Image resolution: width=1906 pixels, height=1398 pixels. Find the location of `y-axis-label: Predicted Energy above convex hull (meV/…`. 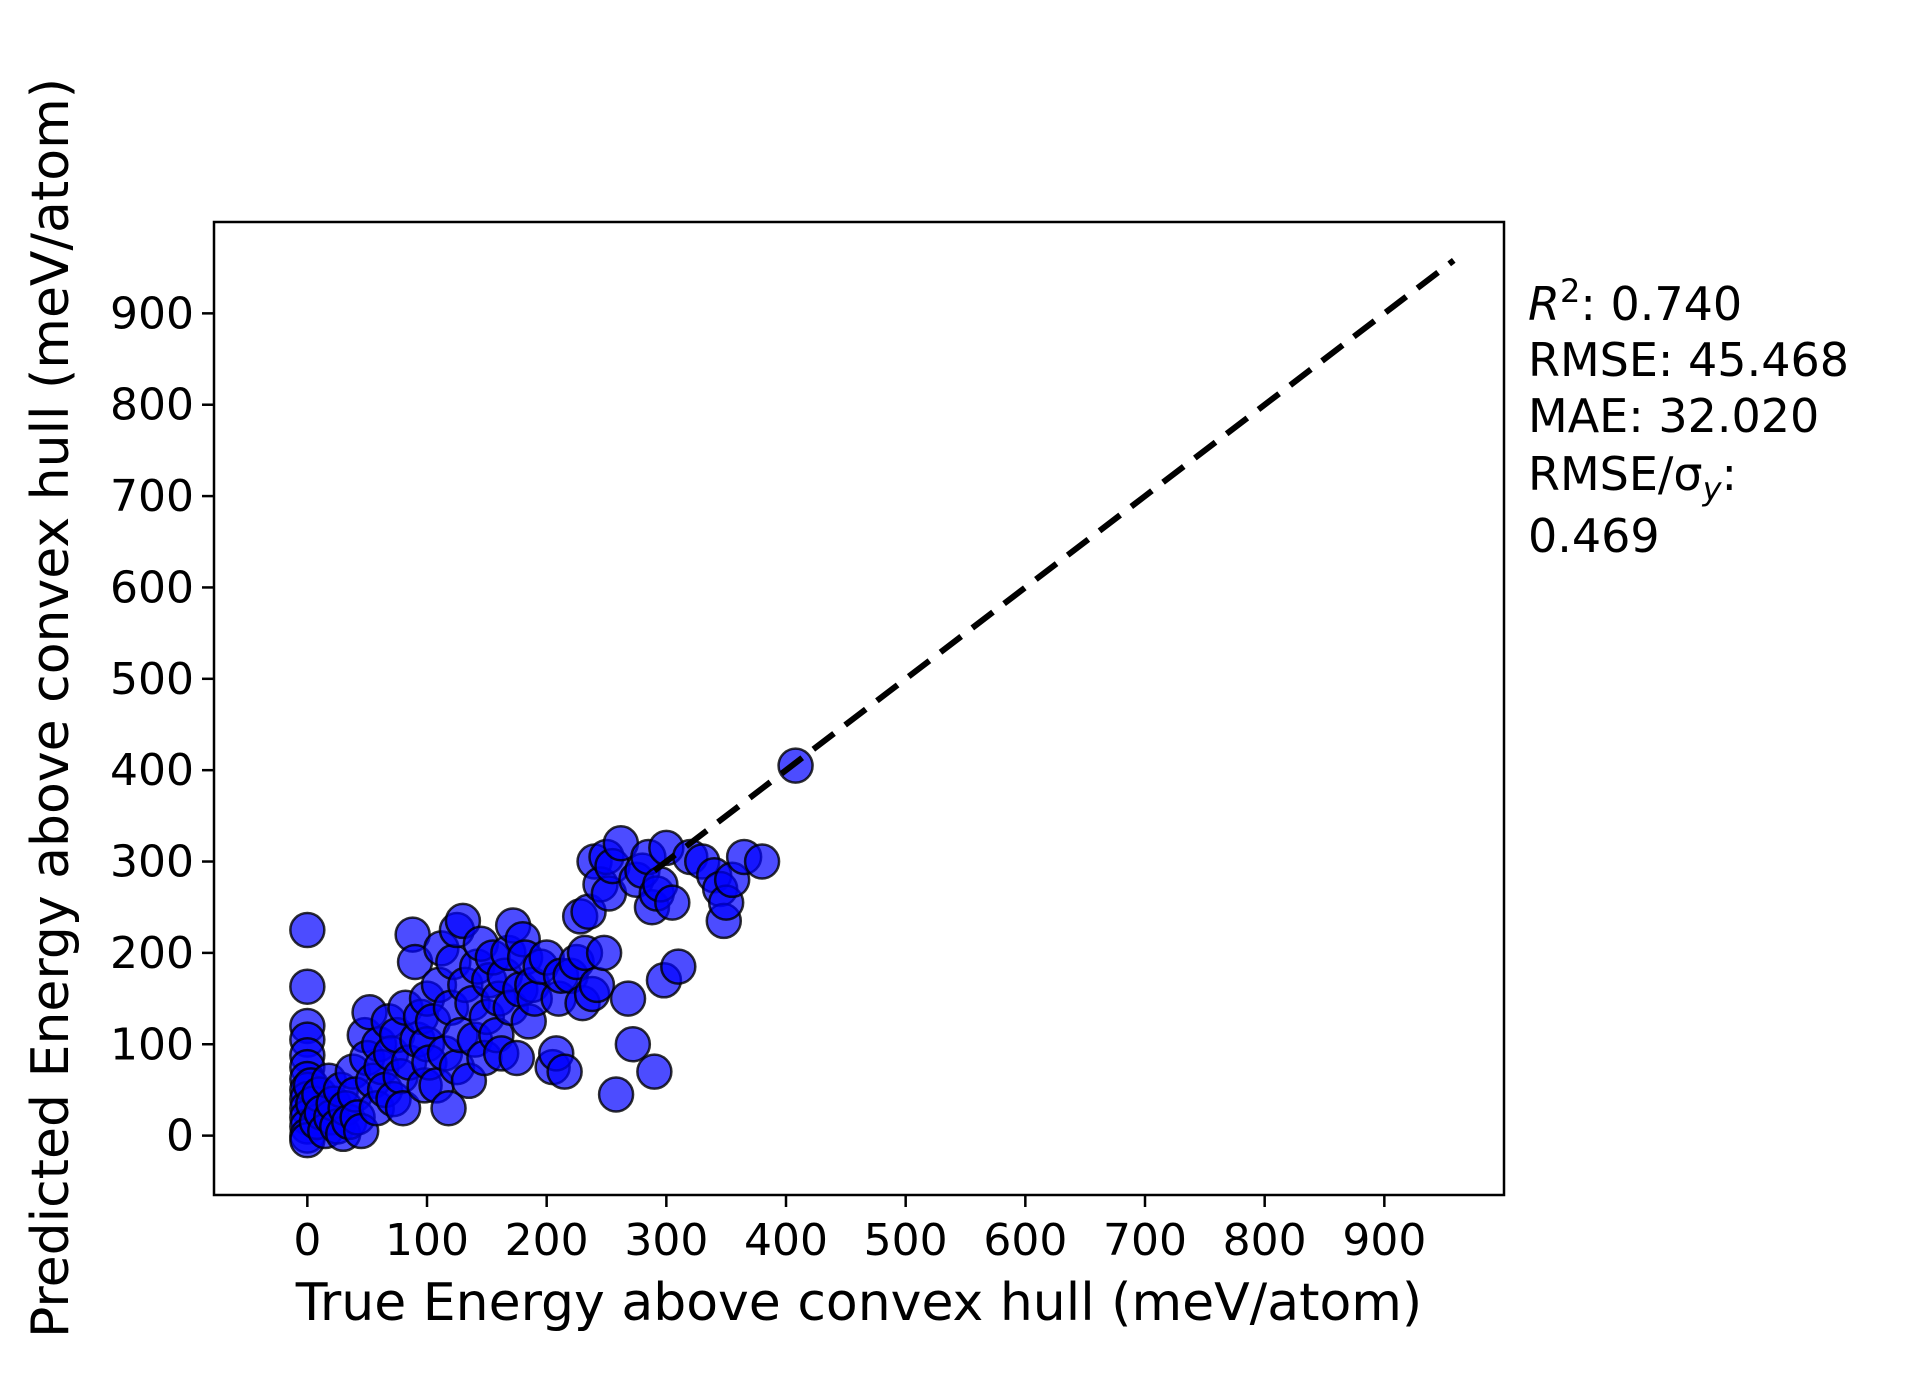

y-axis-label: Predicted Energy above convex hull (meV/… is located at coordinates (51, 708).